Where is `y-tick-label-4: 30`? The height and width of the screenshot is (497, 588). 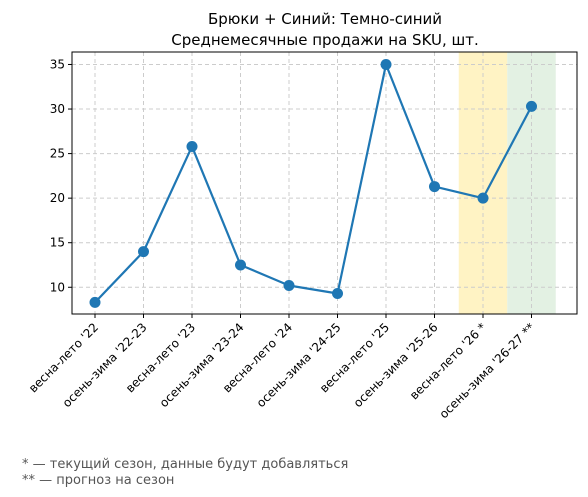 y-tick-label-4: 30 is located at coordinates (57, 109).